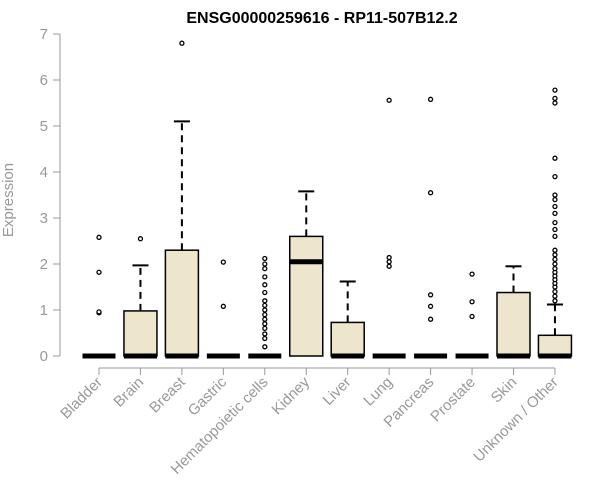 This screenshot has width=600, height=500. I want to click on x-tick-label: Prostate, so click(453, 400).